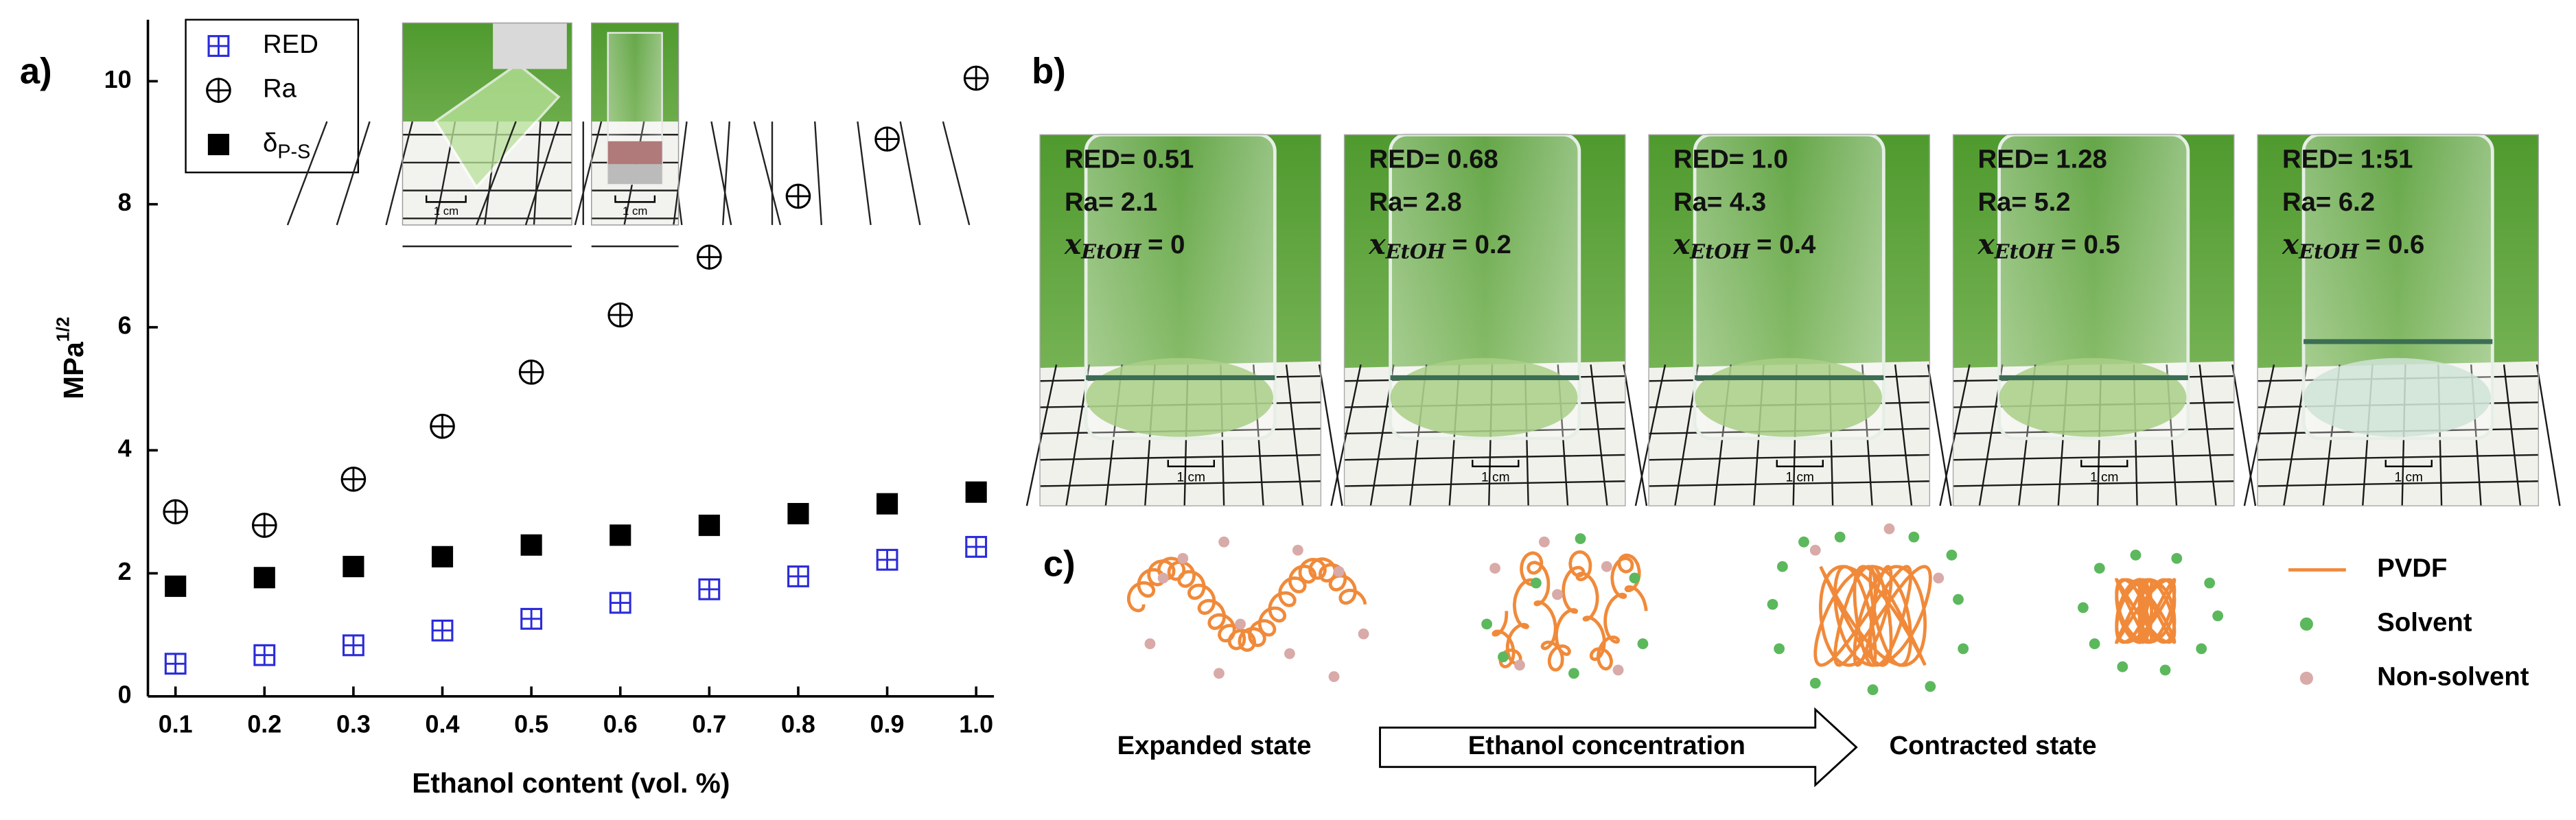 The height and width of the screenshot is (820, 2576). Describe the element at coordinates (2306, 678) in the screenshot. I see `legend-dot` at that location.